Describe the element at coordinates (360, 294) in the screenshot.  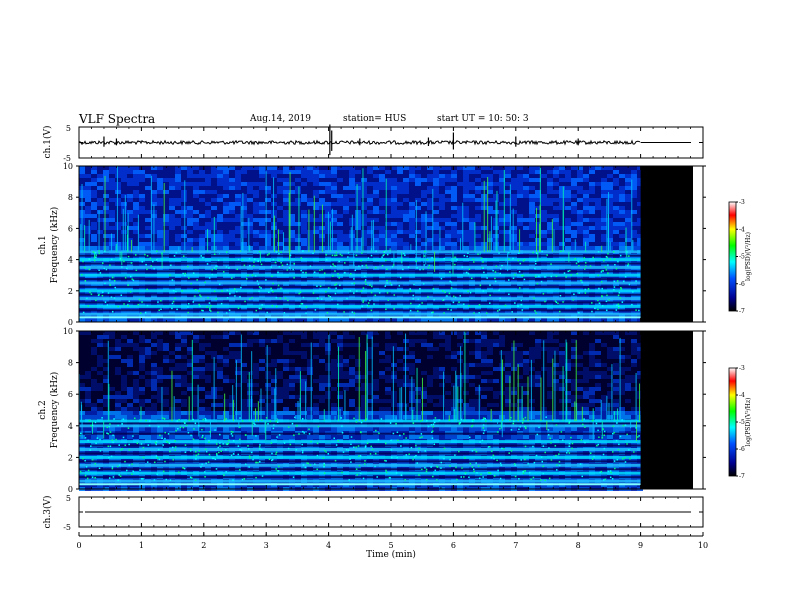
I see `band-gap` at that location.